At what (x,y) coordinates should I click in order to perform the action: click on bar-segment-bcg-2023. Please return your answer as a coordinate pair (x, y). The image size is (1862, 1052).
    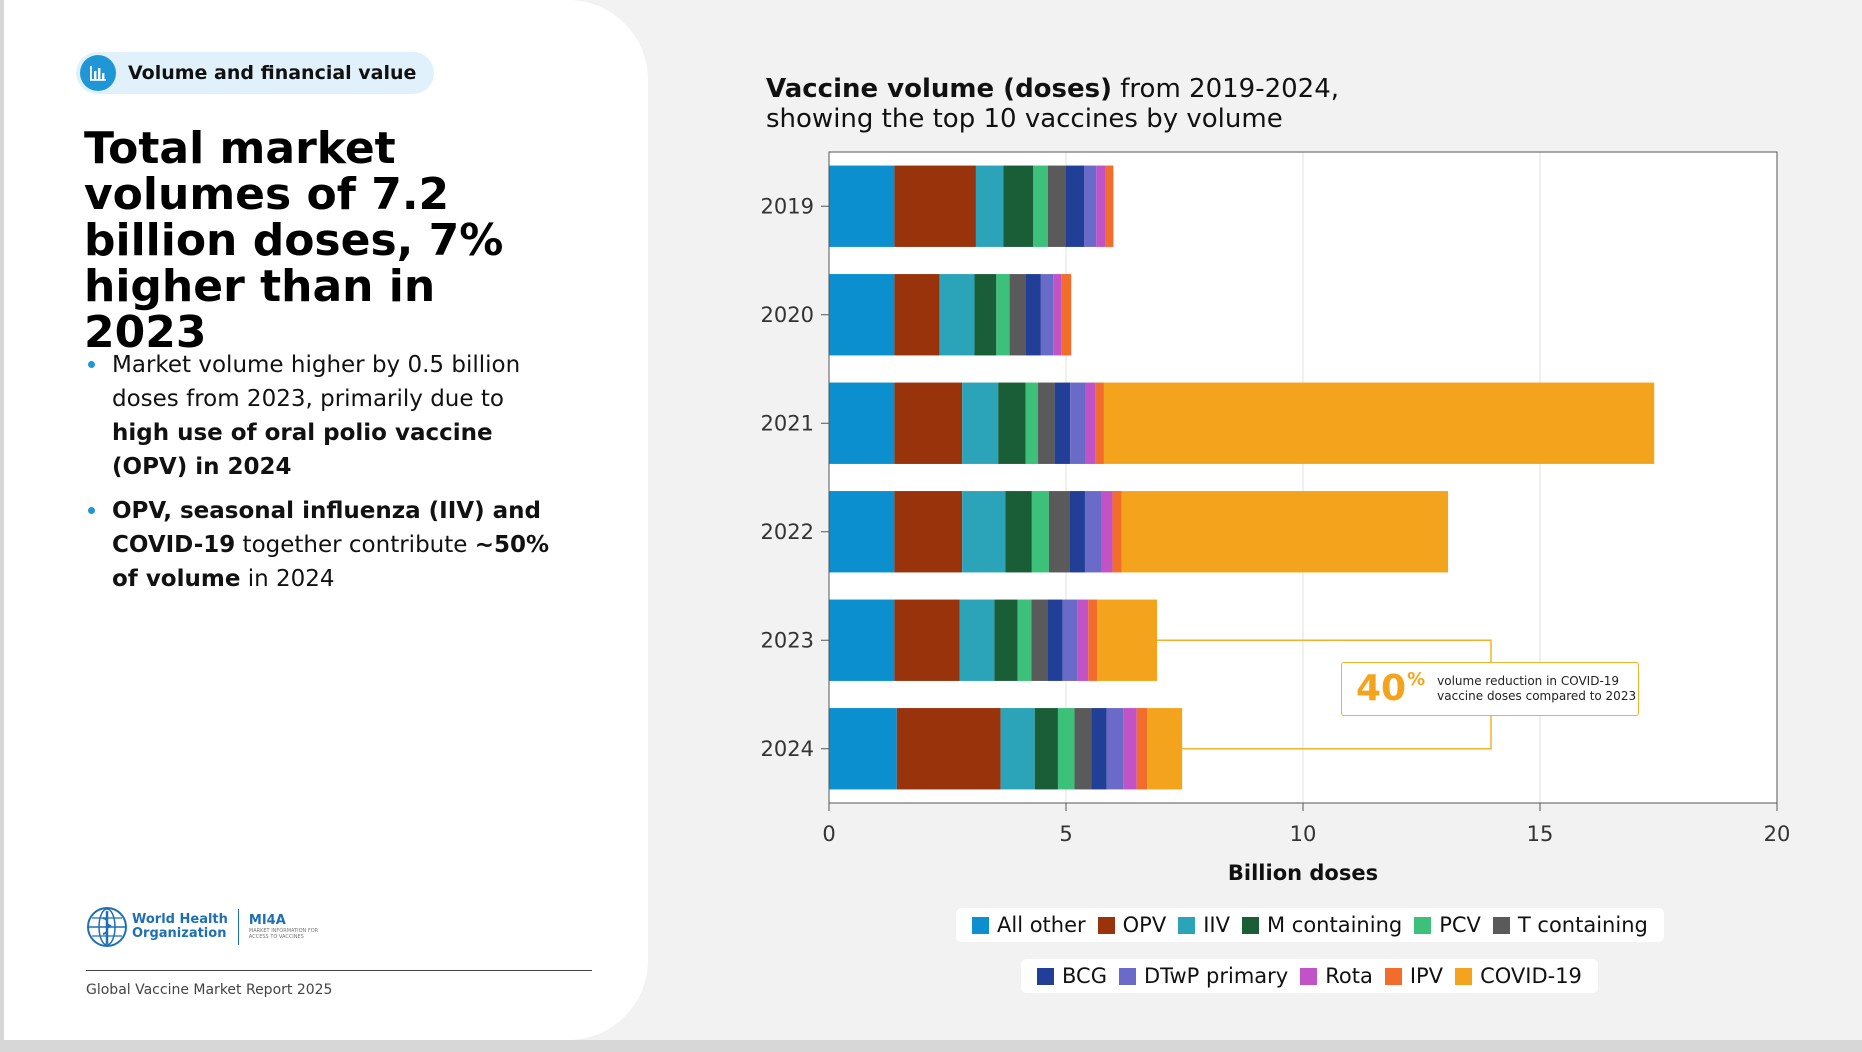
    Looking at the image, I should click on (1055, 640).